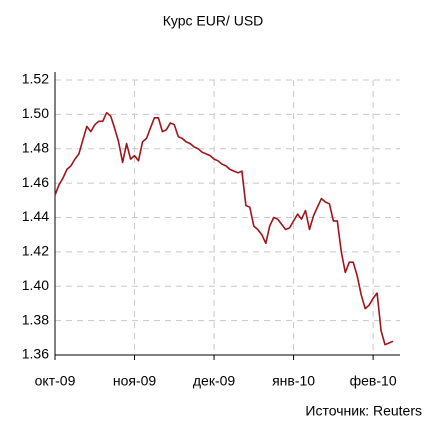 The image size is (427, 425). I want to click on x-tick-label: ноя-09, so click(135, 381).